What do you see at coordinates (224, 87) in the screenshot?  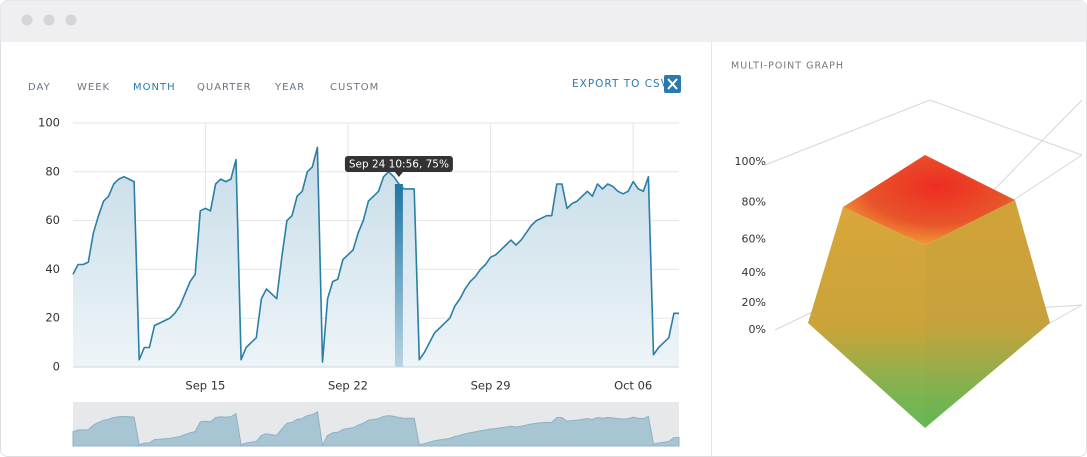 I see `tab: QUARTER` at bounding box center [224, 87].